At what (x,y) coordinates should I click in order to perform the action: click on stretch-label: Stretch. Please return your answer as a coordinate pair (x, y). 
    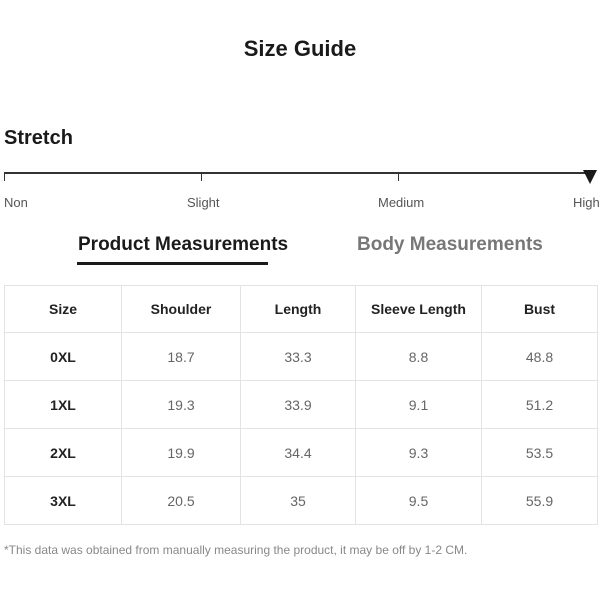
    Looking at the image, I should click on (38, 138).